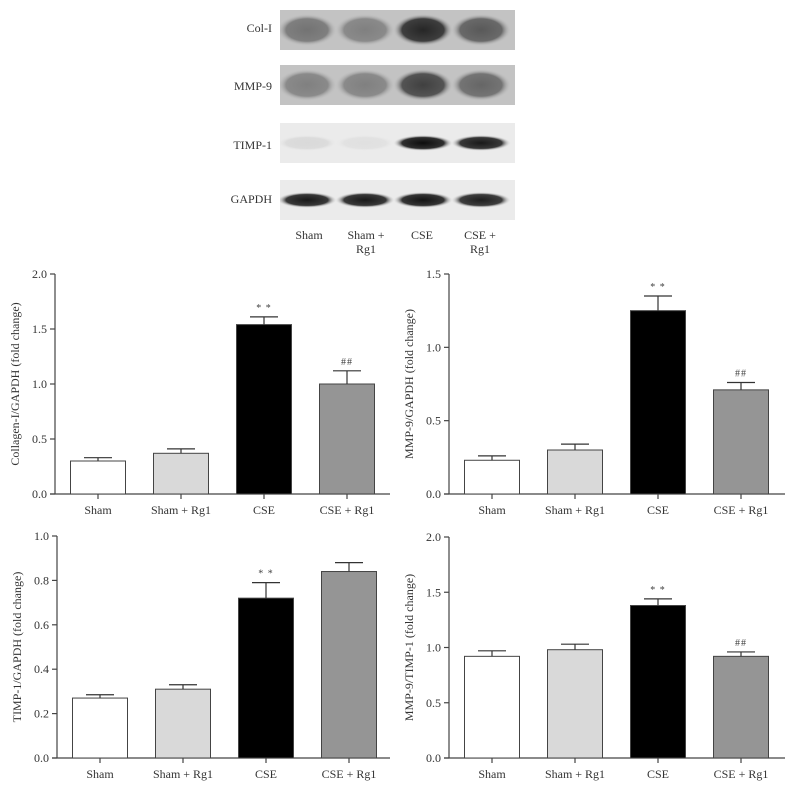 Image resolution: width=791 pixels, height=795 pixels. I want to click on blot-label-col1: Col-I, so click(259, 28).